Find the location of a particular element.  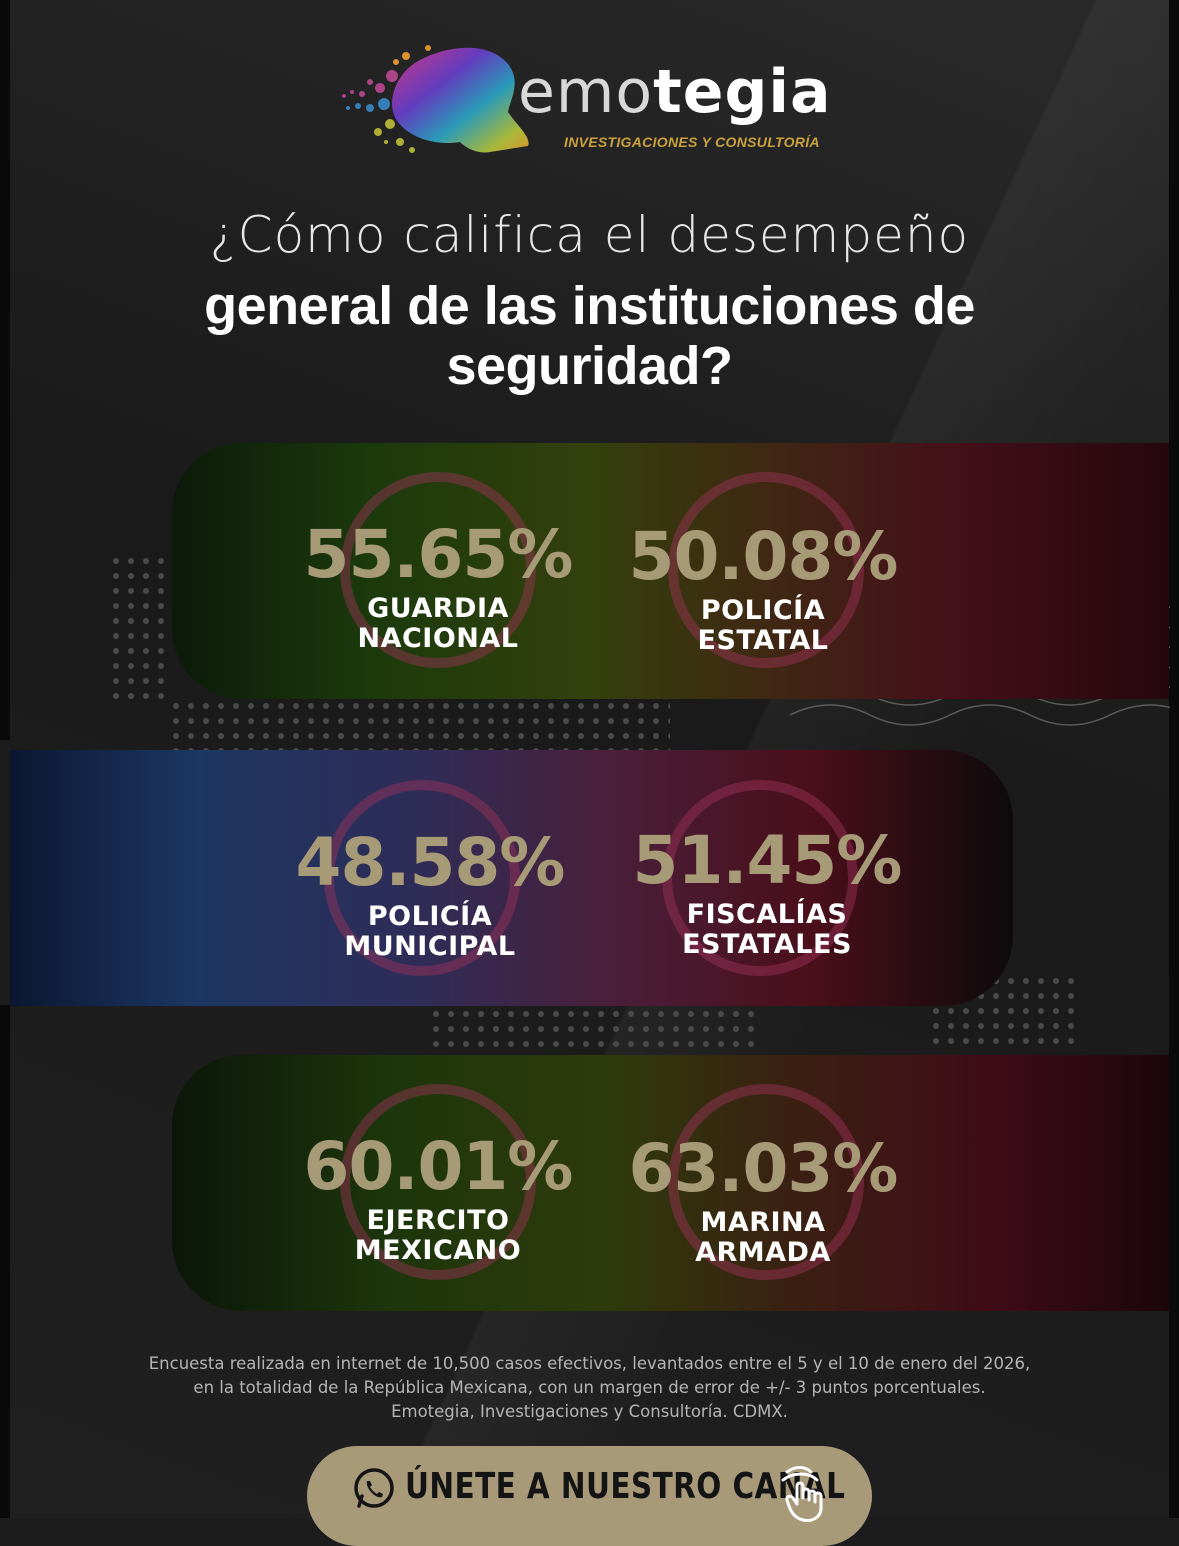

brand-word-bold: tegia is located at coordinates (742, 92).